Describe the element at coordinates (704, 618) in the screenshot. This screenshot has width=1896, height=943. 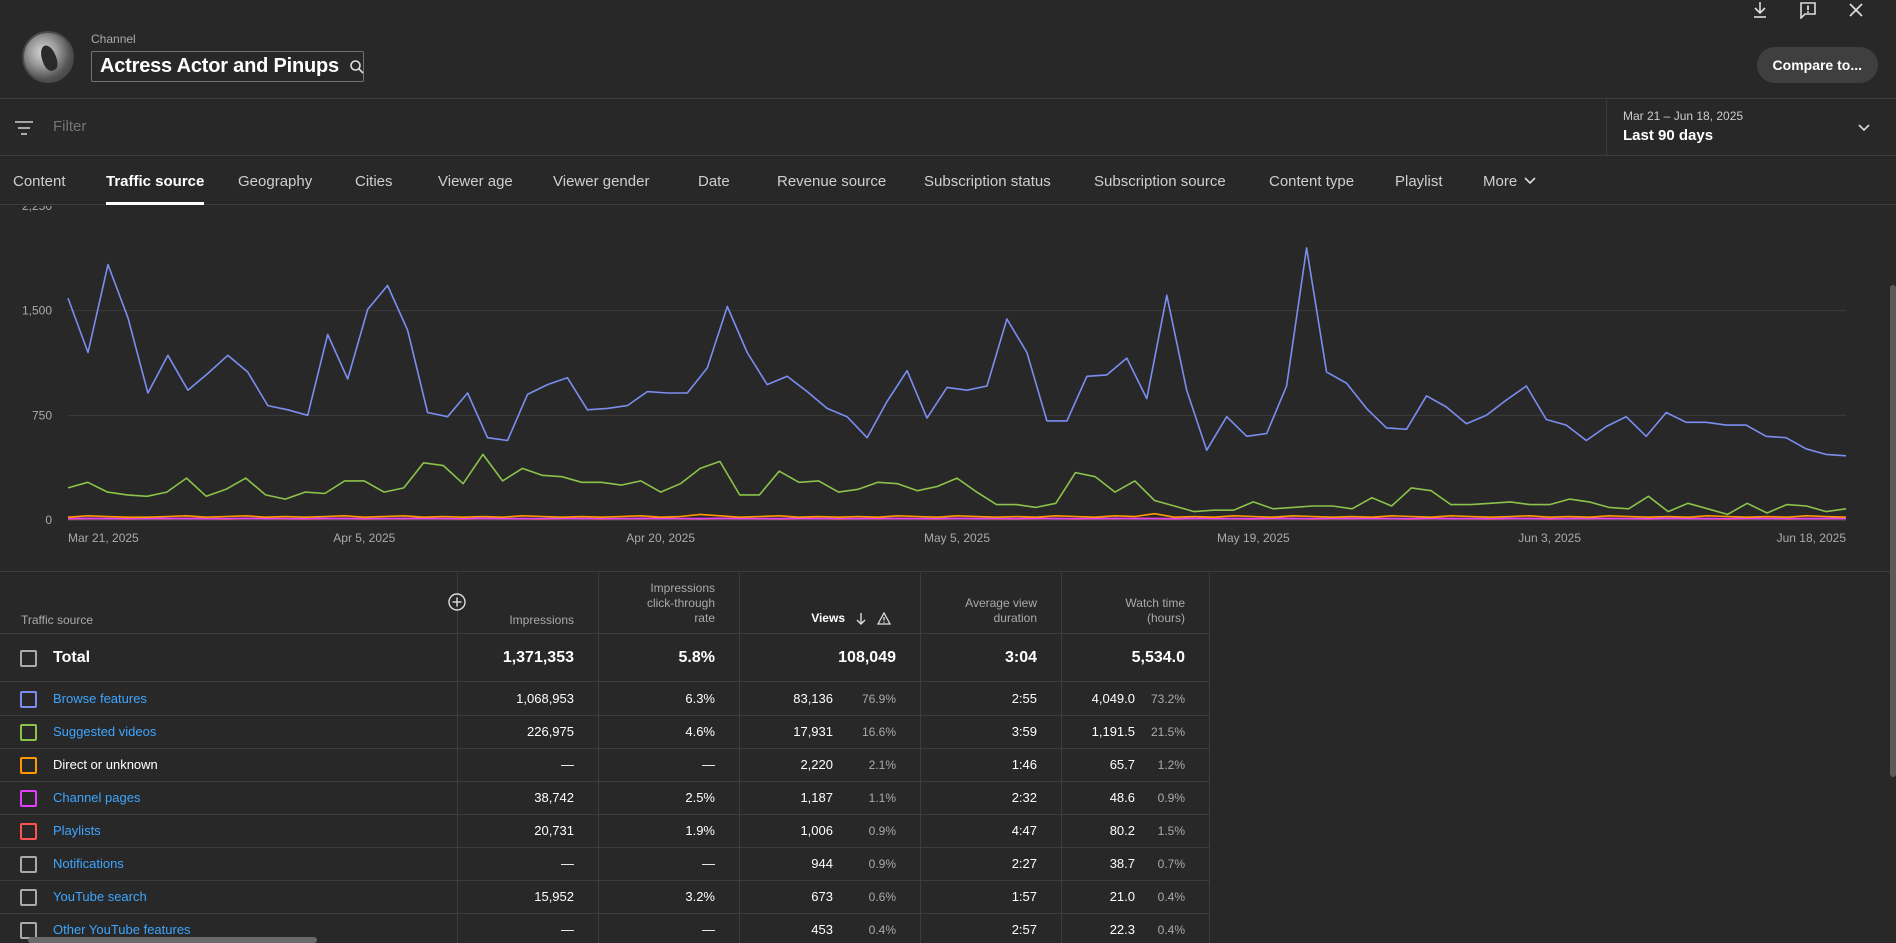
I see `header-ctr-line3: rate` at that location.